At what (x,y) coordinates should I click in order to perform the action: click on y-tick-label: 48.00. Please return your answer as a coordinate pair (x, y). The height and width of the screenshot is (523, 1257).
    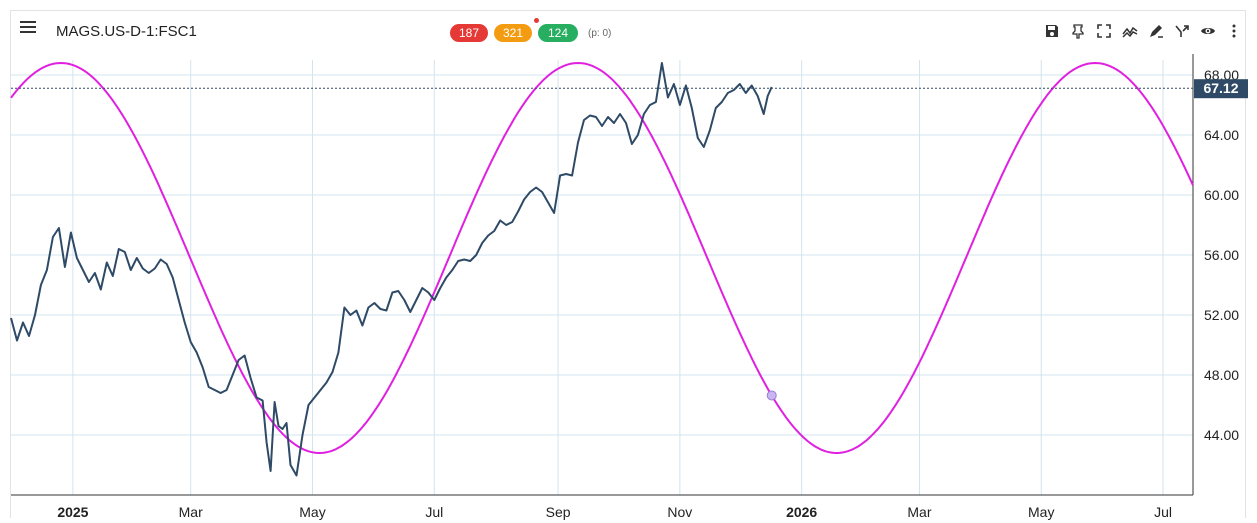
    Looking at the image, I should click on (1221, 375).